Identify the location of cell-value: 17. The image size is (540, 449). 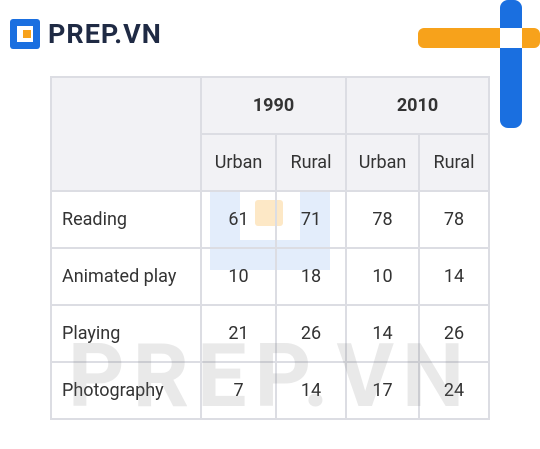
(382, 390).